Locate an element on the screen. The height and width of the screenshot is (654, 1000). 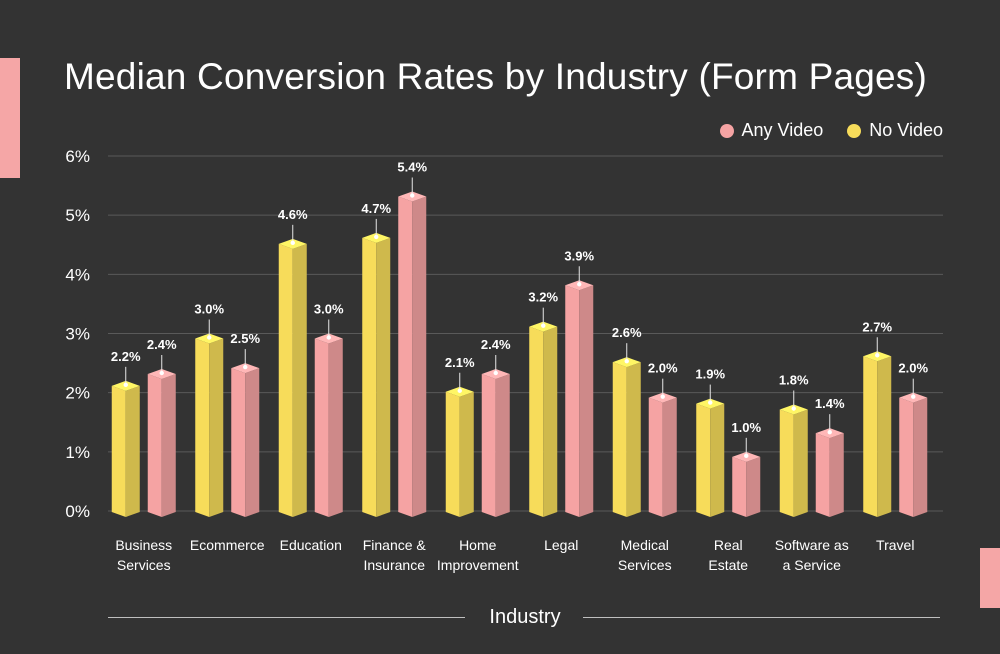
data-label: 4.7% is located at coordinates (376, 208).